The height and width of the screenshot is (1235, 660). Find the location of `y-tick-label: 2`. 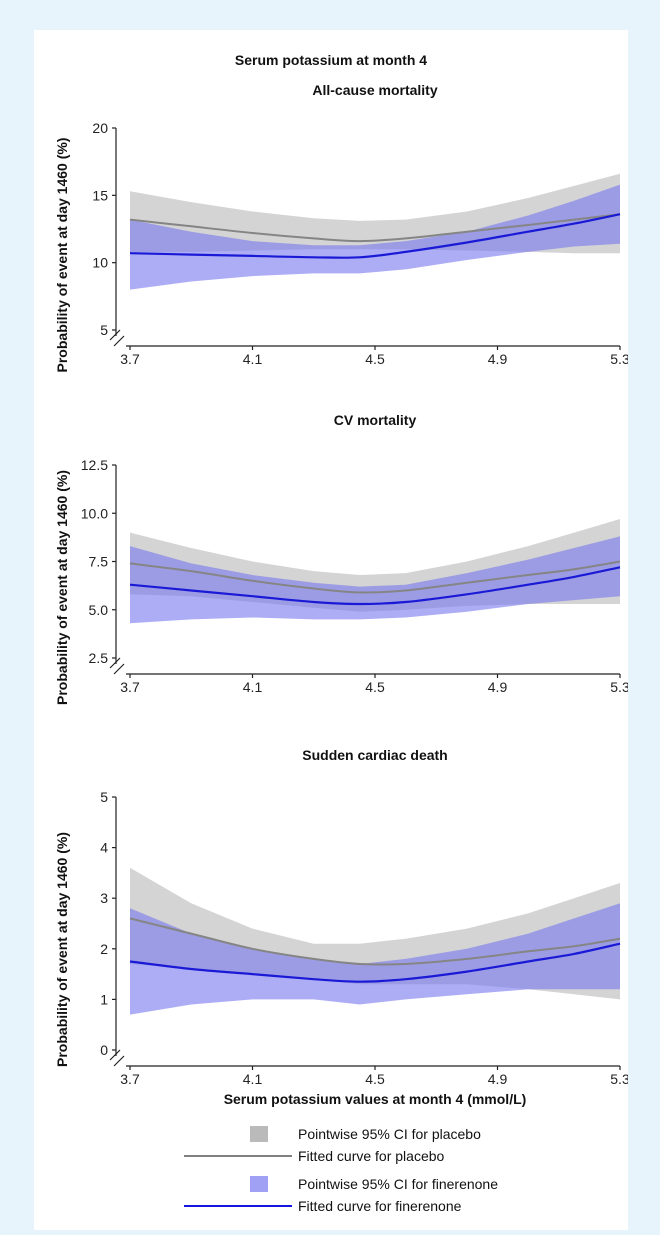

y-tick-label: 2 is located at coordinates (104, 949).